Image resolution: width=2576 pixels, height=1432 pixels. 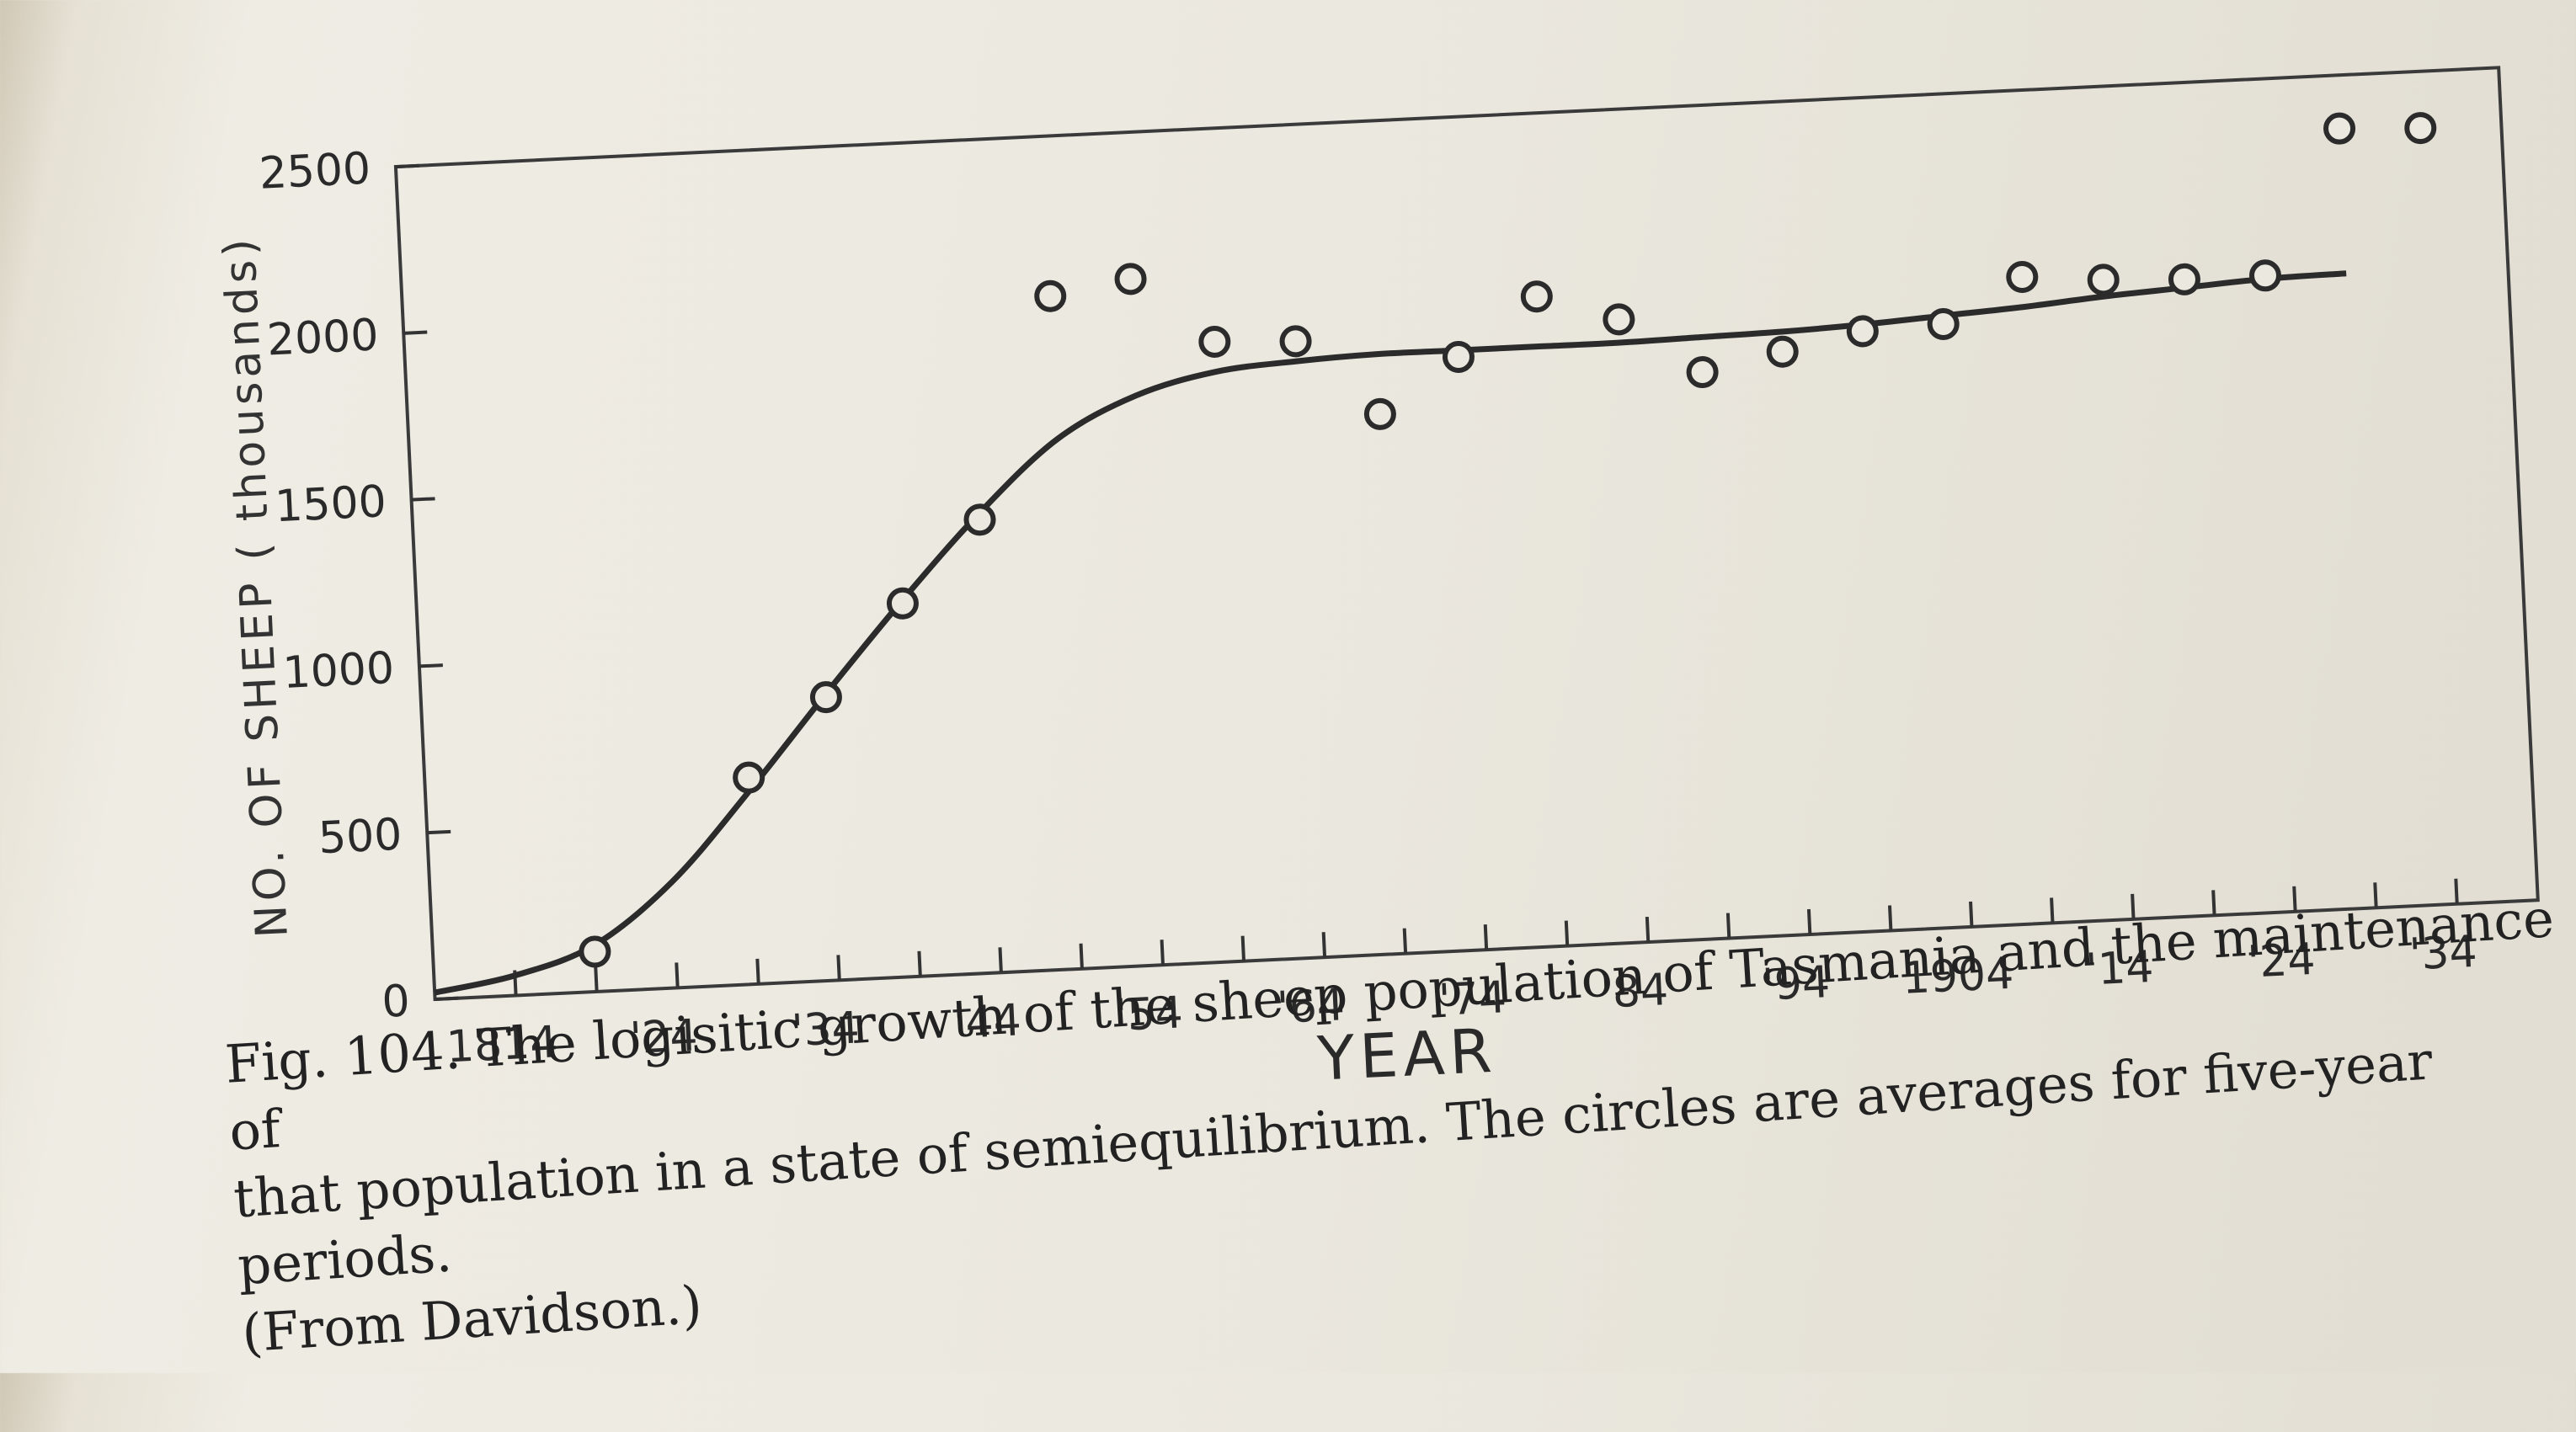 What do you see at coordinates (396, 1001) in the screenshot?
I see `y-tick-label: 0` at bounding box center [396, 1001].